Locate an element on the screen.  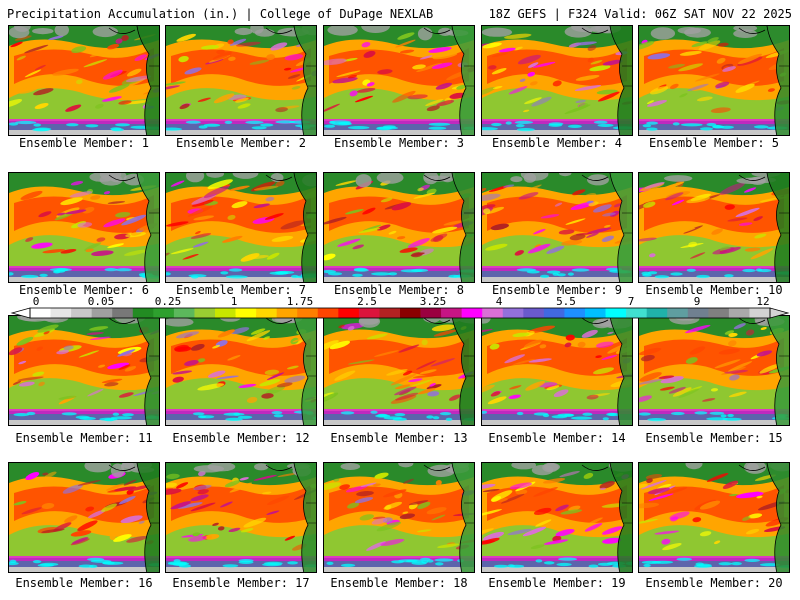
ensemble-member-label: Ensemble Member: 1 is located at coordinates (84, 143).